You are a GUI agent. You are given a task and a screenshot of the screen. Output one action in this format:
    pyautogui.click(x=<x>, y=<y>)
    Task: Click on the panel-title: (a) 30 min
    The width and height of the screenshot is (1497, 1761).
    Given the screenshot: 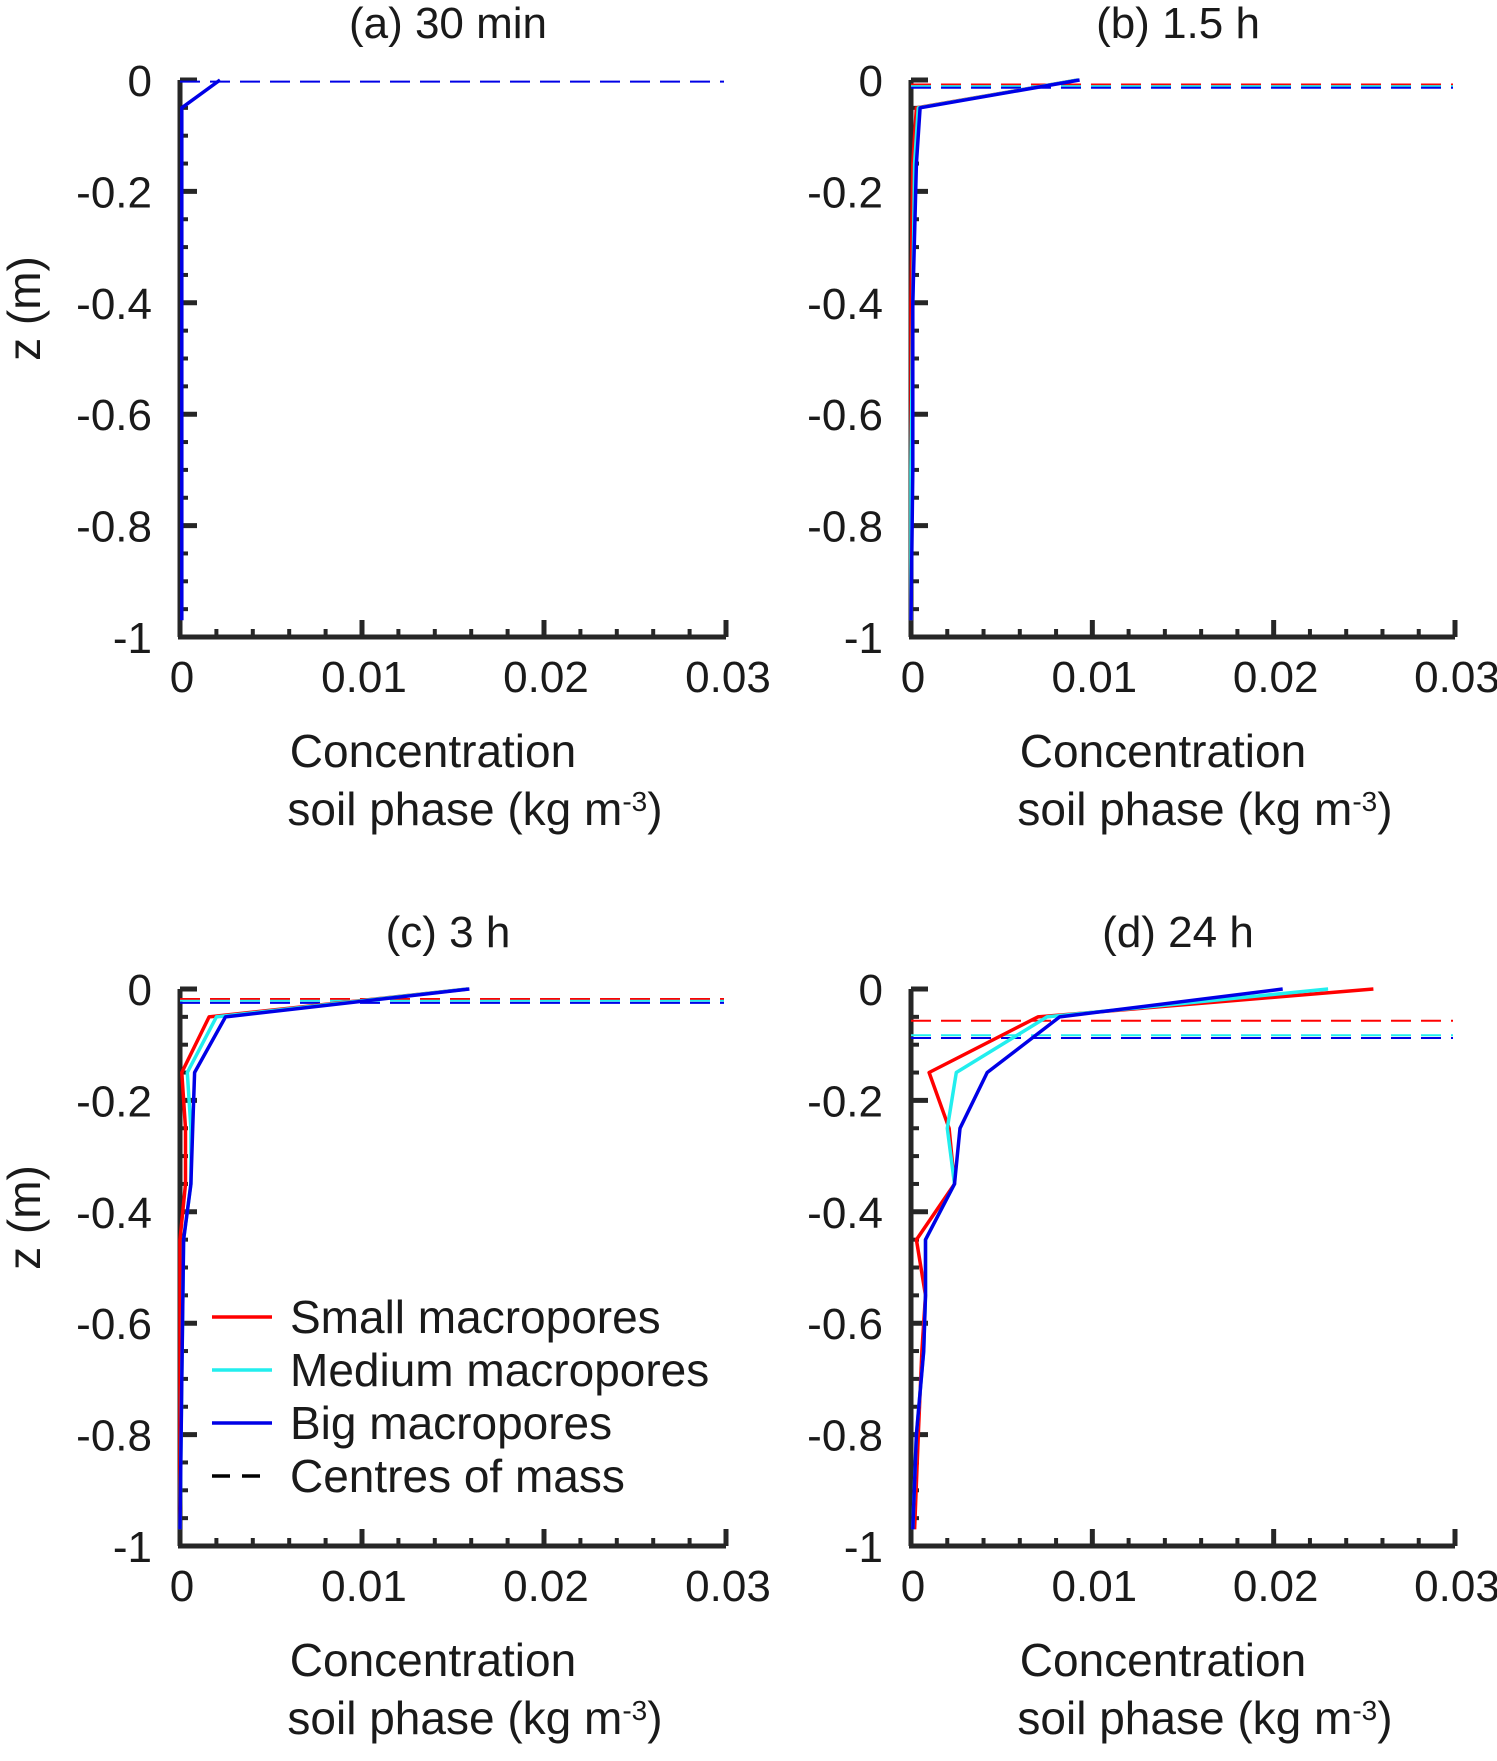 What is the action you would take?
    pyautogui.click(x=448, y=24)
    